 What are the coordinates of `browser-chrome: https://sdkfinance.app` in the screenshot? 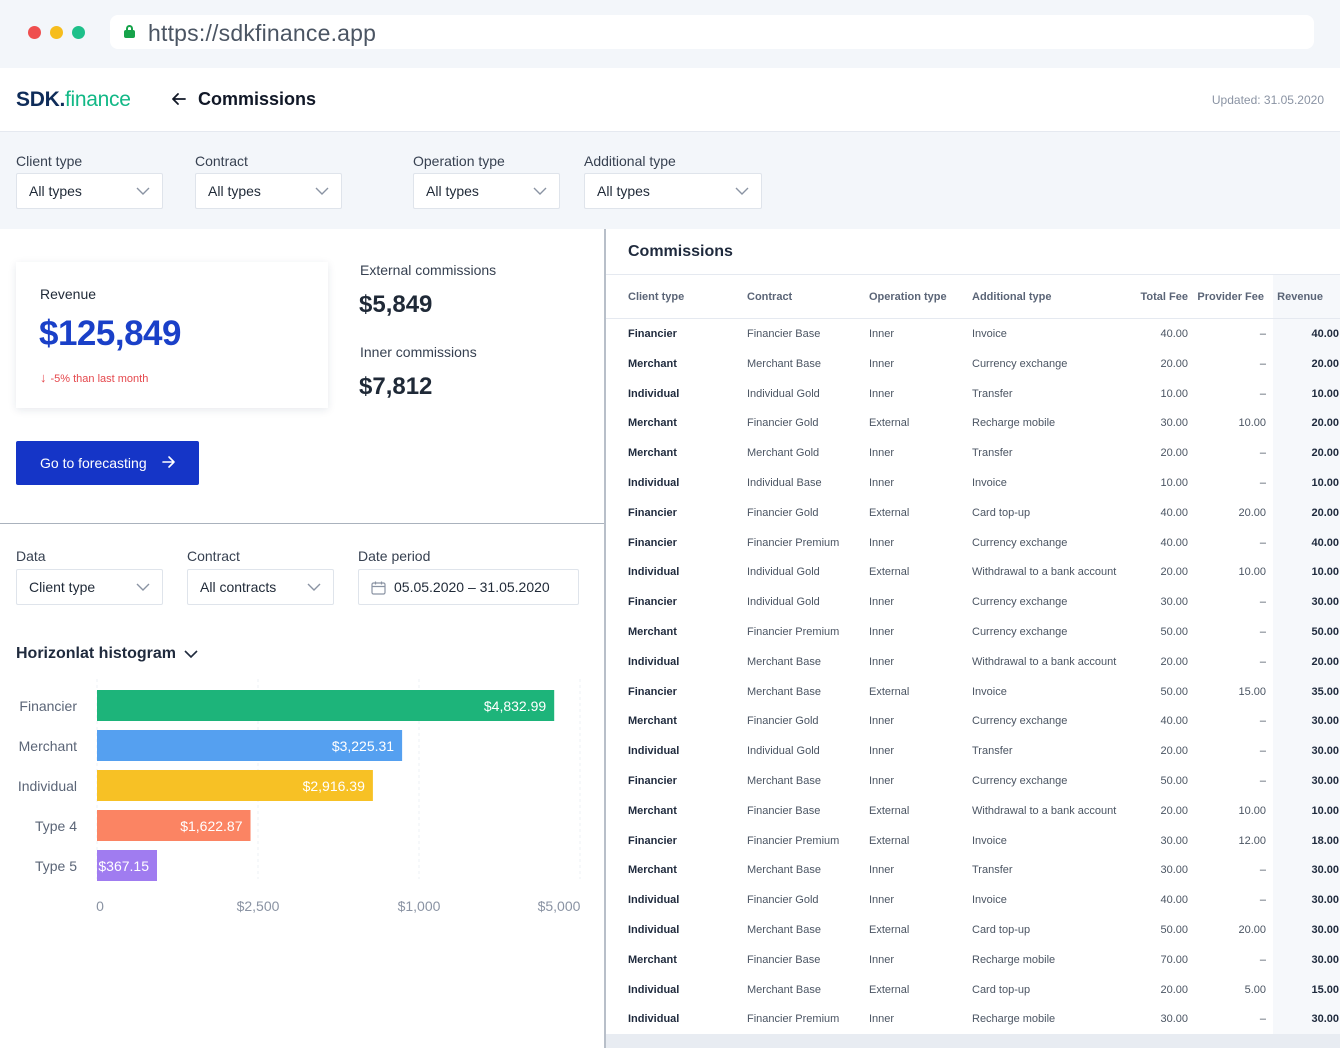 It's located at (670, 34).